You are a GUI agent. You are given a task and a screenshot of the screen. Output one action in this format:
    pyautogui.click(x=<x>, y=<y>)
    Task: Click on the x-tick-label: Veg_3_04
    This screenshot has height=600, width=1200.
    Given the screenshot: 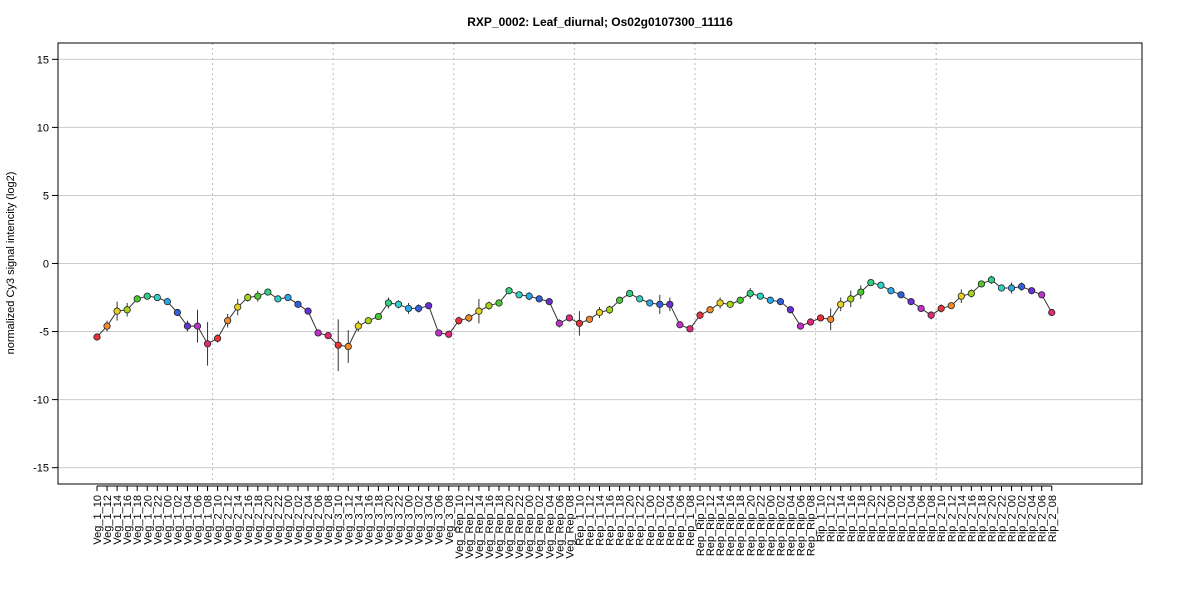 What is the action you would take?
    pyautogui.click(x=430, y=520)
    